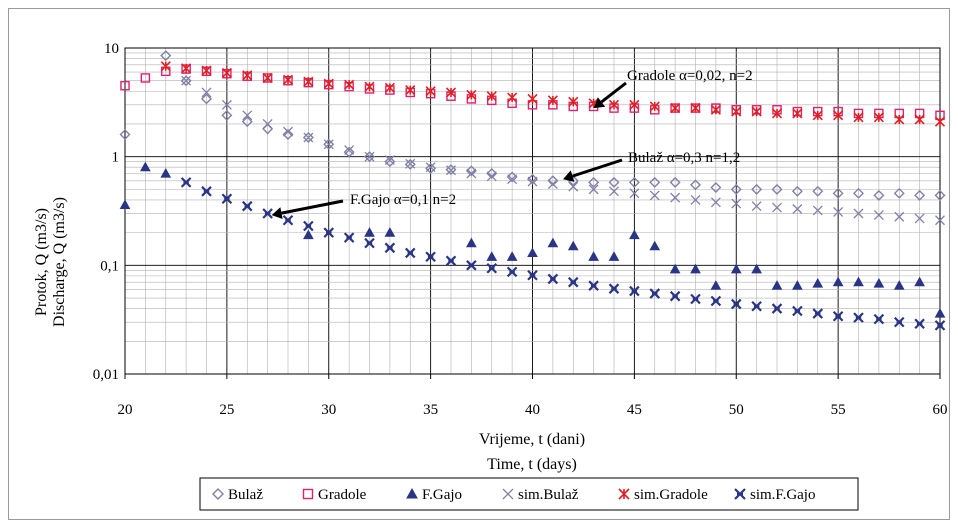 The height and width of the screenshot is (530, 958). What do you see at coordinates (782, 495) in the screenshot?
I see `legend-label: sim.F.Gajo` at bounding box center [782, 495].